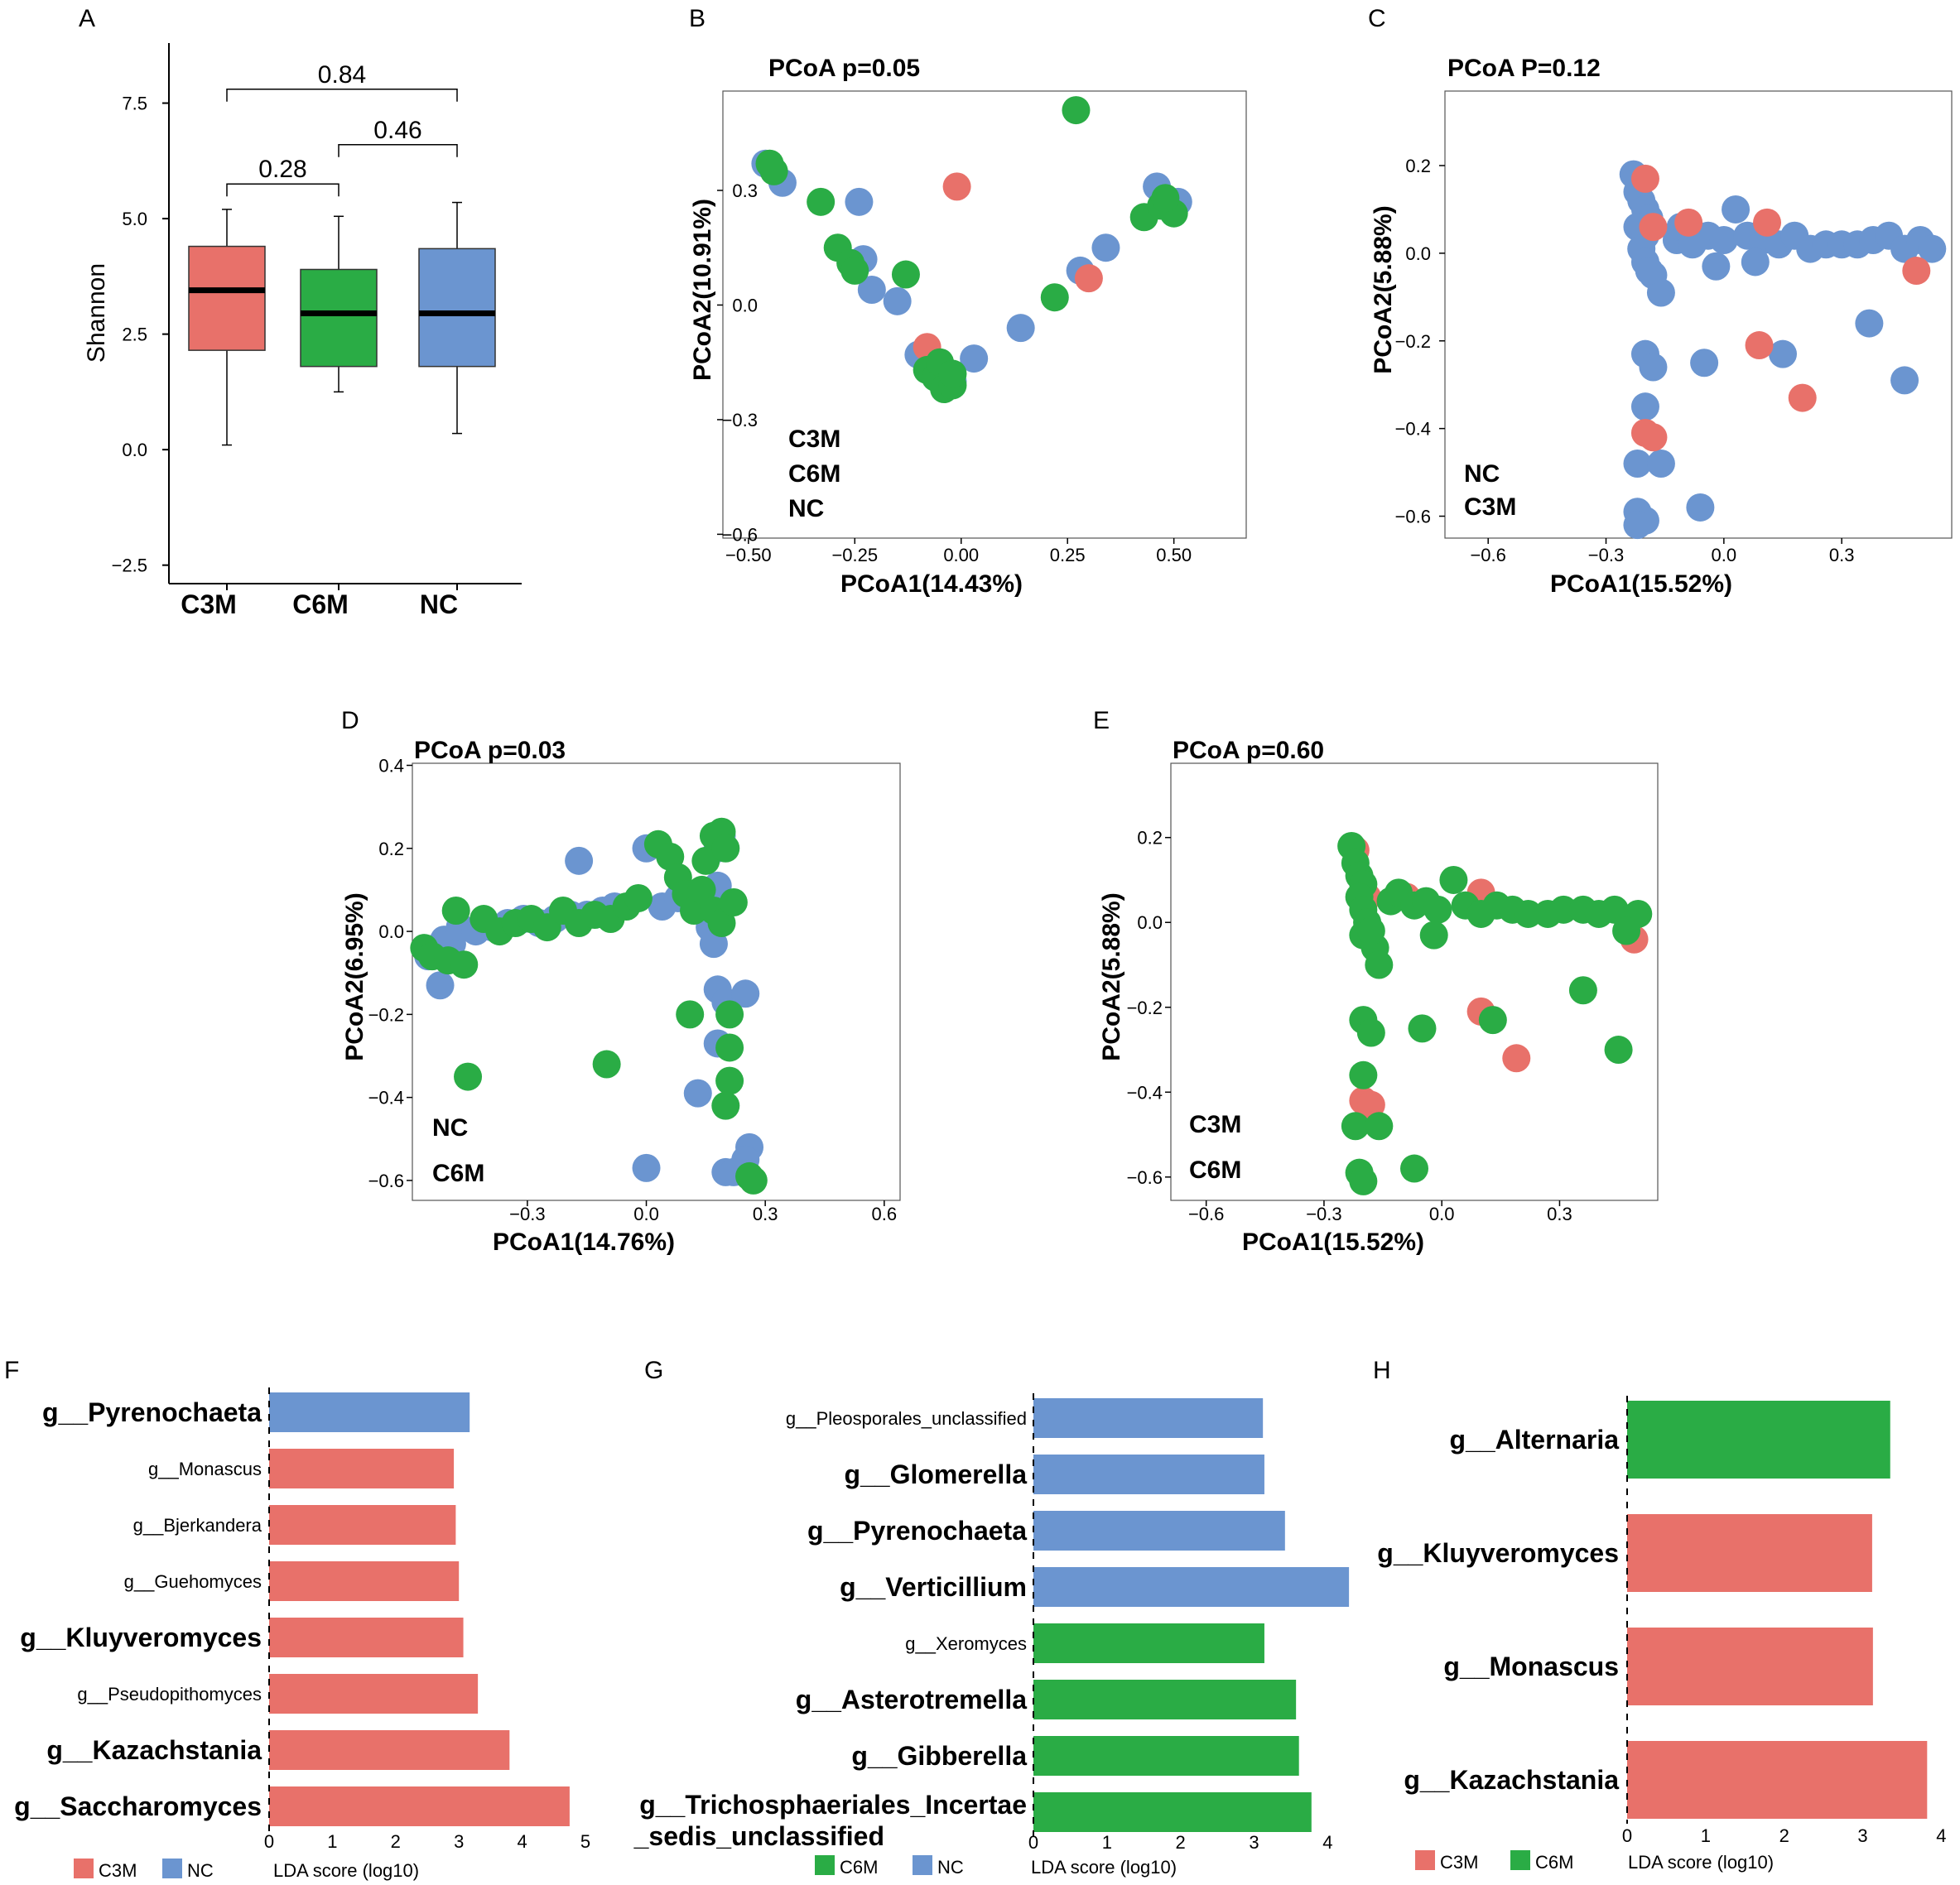 The height and width of the screenshot is (1885, 1960). Describe the element at coordinates (966, 1643) in the screenshot. I see `bar-label: g__Xeromyces` at that location.